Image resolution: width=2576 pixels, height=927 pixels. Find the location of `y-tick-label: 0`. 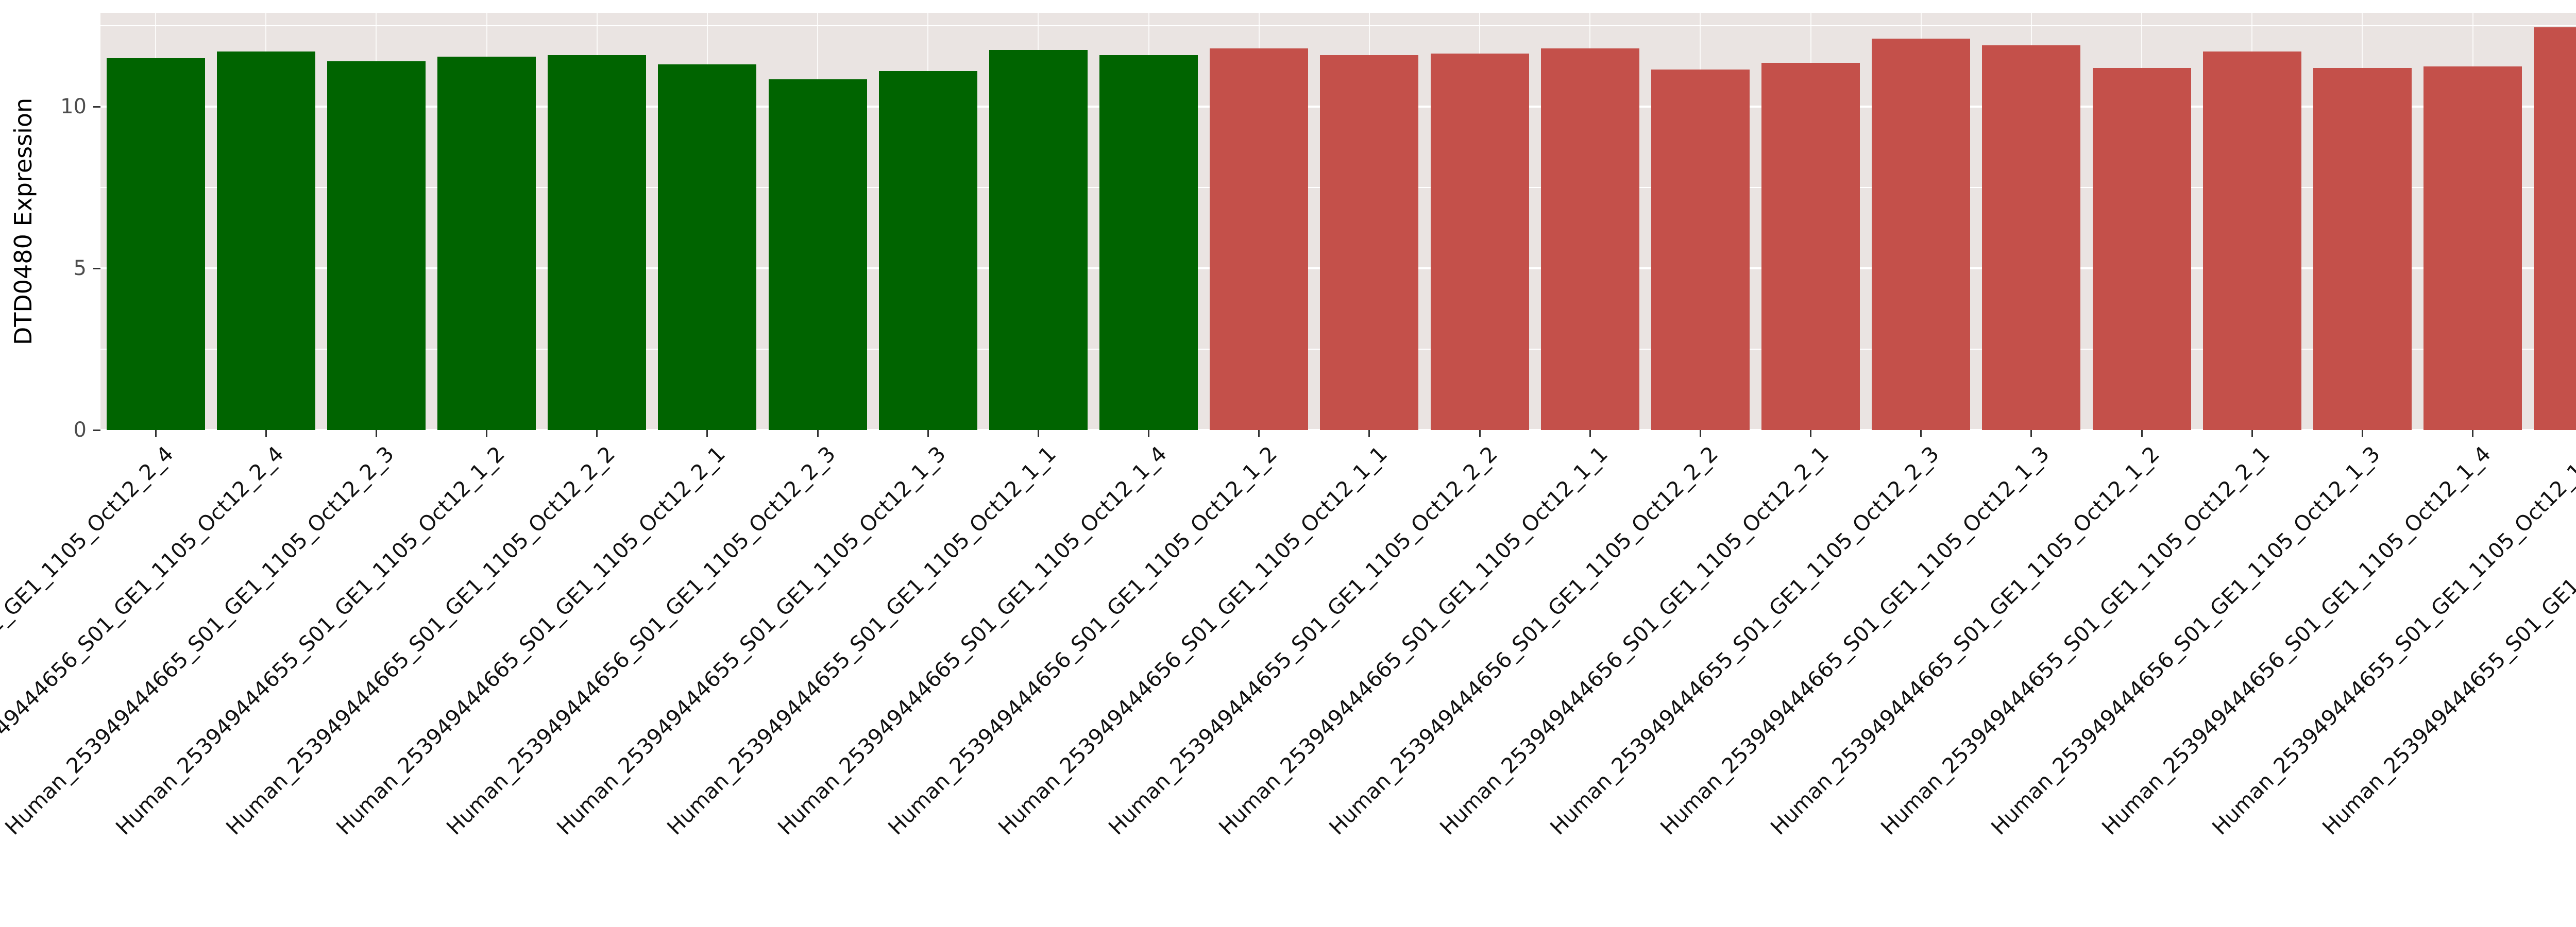

y-tick-label: 0 is located at coordinates (80, 430).